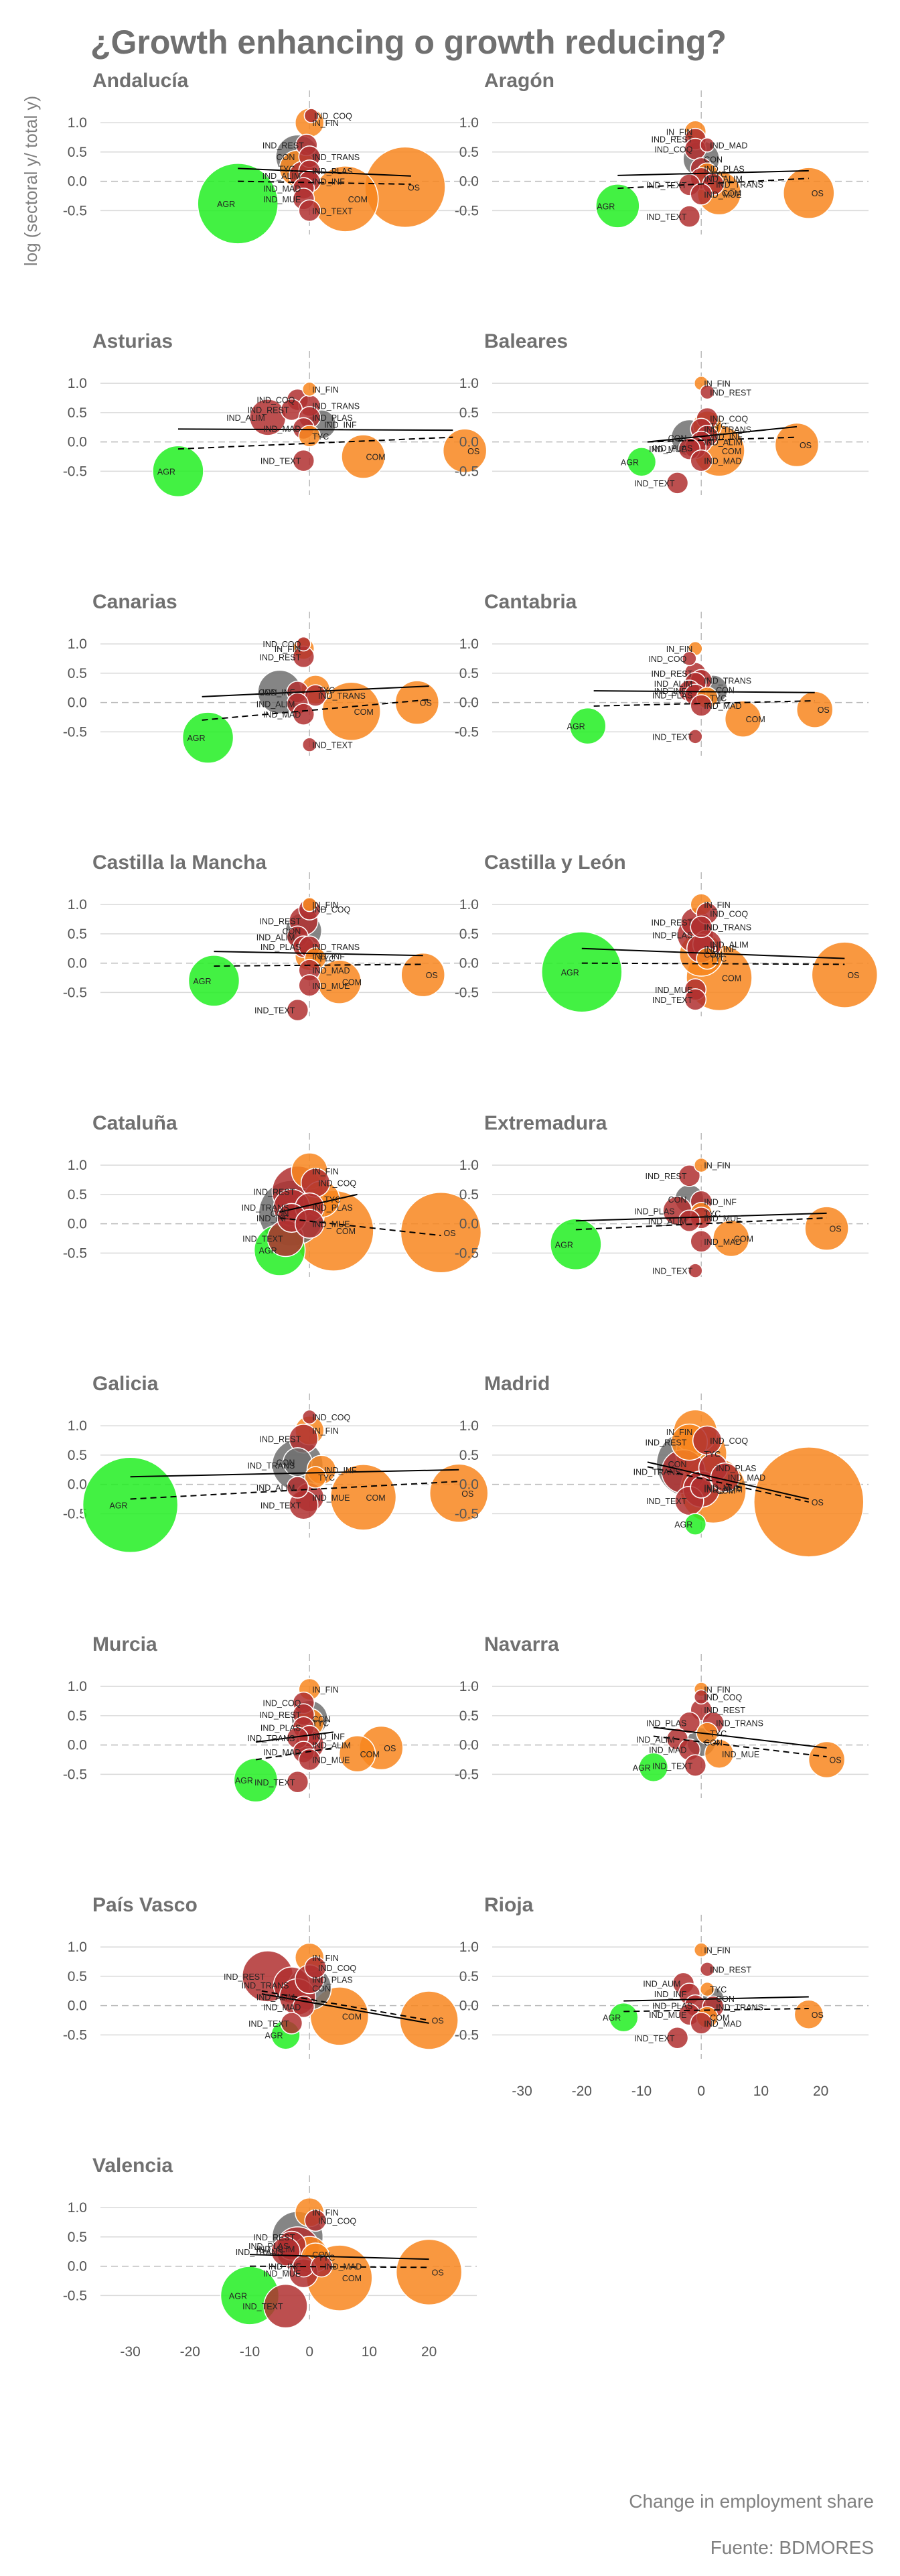 The height and width of the screenshot is (2576, 900). What do you see at coordinates (509, 1905) in the screenshot?
I see `panel-title: Rioja` at bounding box center [509, 1905].